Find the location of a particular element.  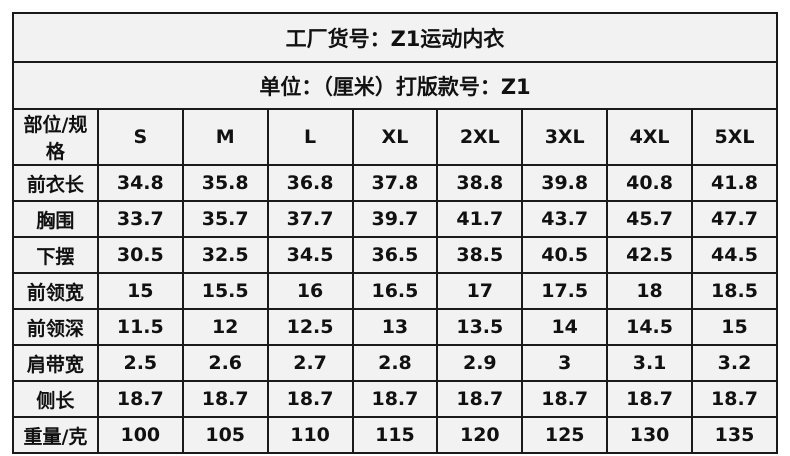

measurement-cell: 2.8 is located at coordinates (395, 363).